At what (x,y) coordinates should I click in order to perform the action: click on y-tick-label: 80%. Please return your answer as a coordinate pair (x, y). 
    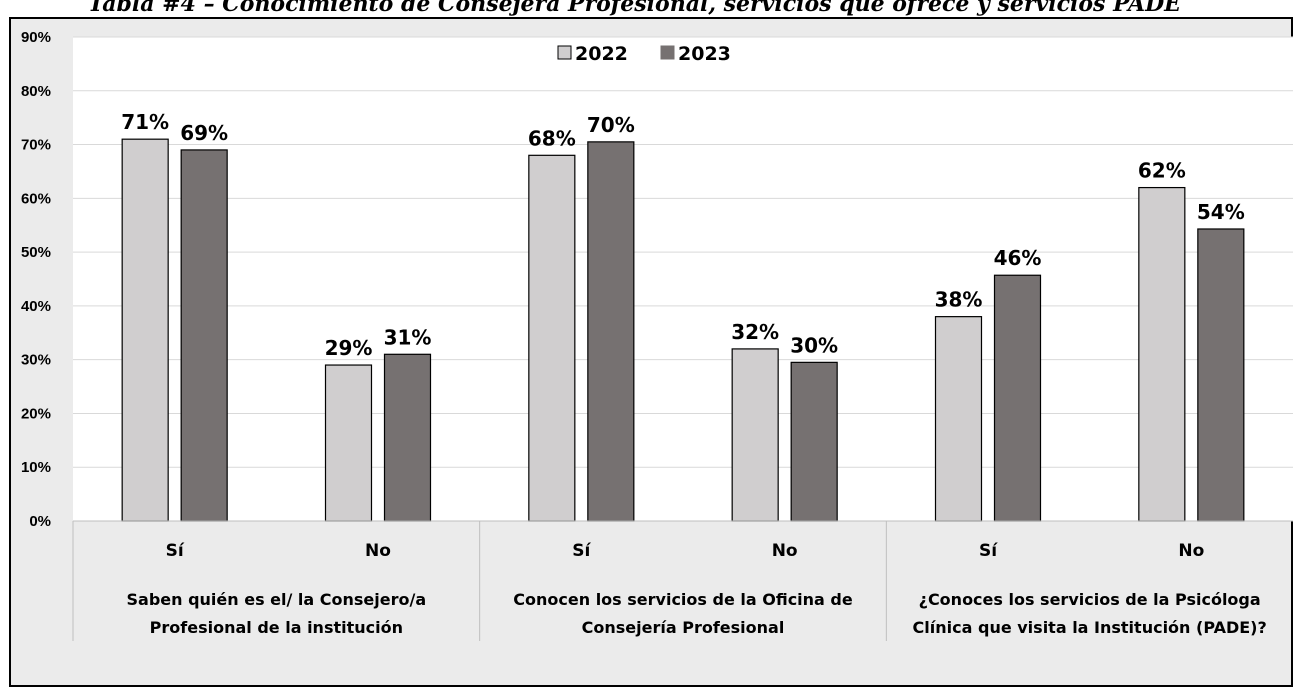
    Looking at the image, I should click on (36, 91).